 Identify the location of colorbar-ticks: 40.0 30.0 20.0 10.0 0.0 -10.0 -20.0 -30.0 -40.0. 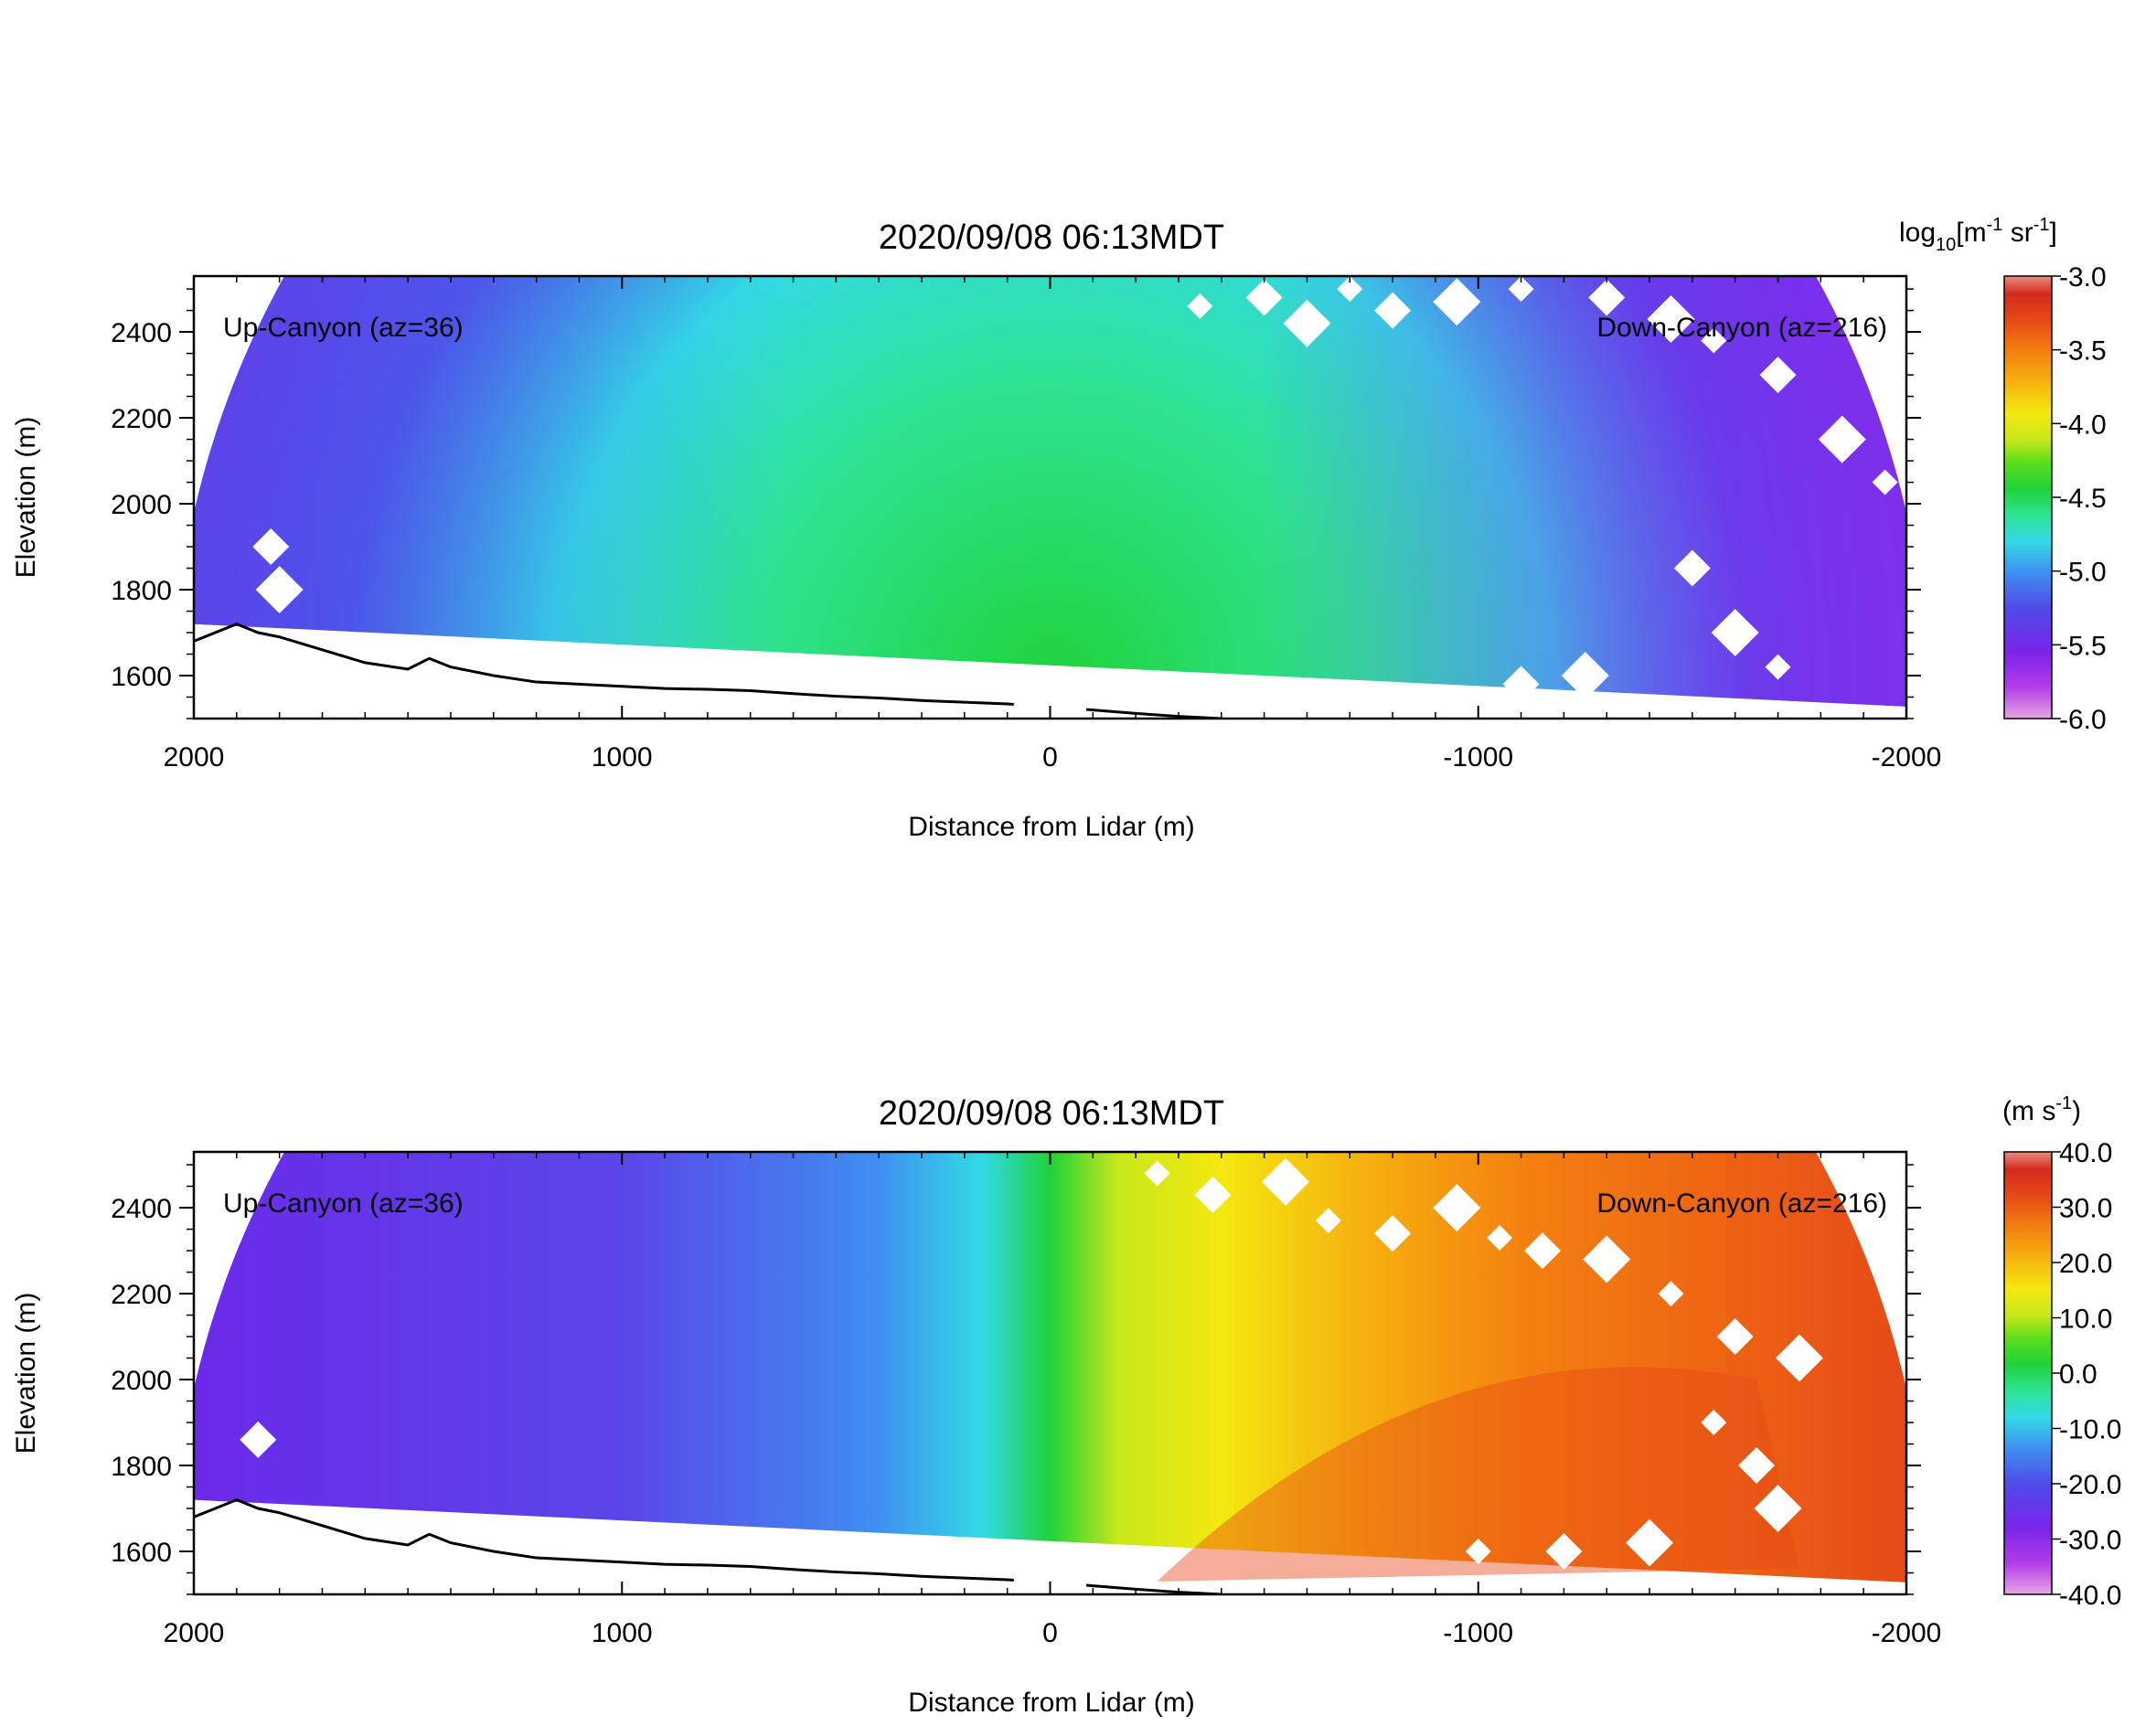
(2086, 1374).